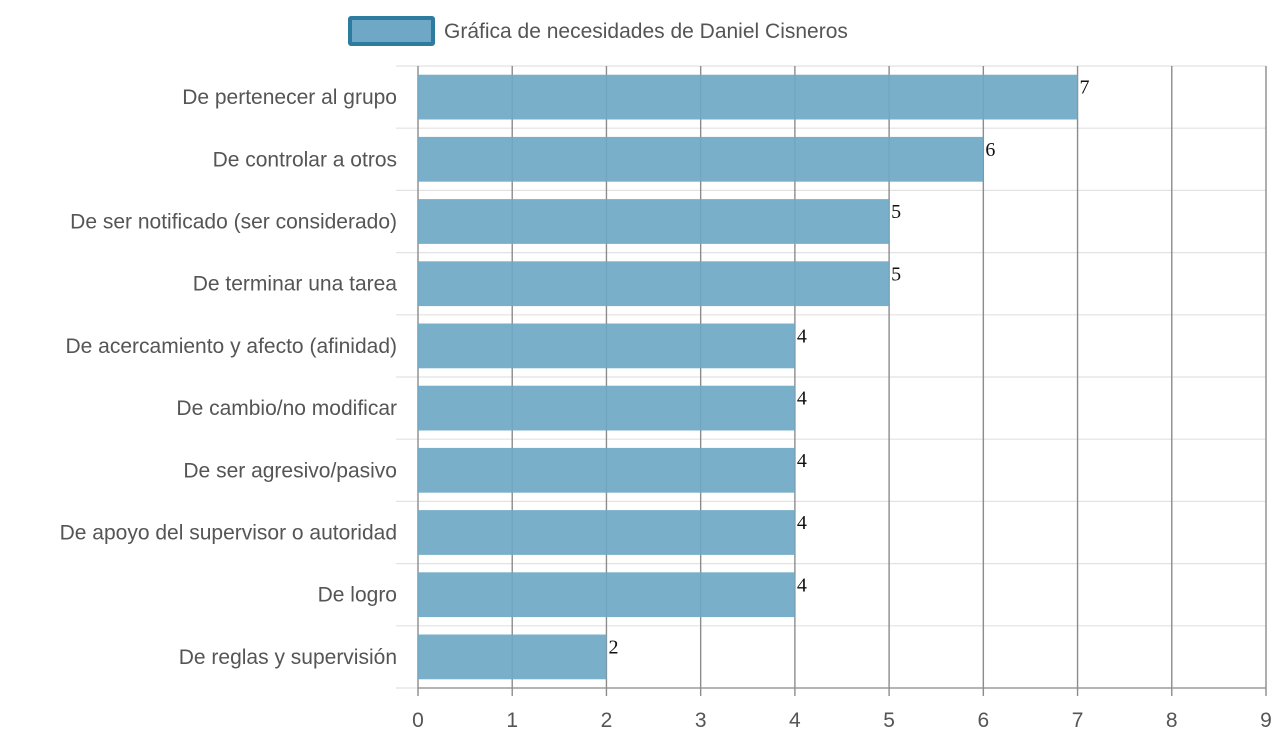 This screenshot has height=744, width=1278. What do you see at coordinates (983, 720) in the screenshot?
I see `x-tick-label: 6` at bounding box center [983, 720].